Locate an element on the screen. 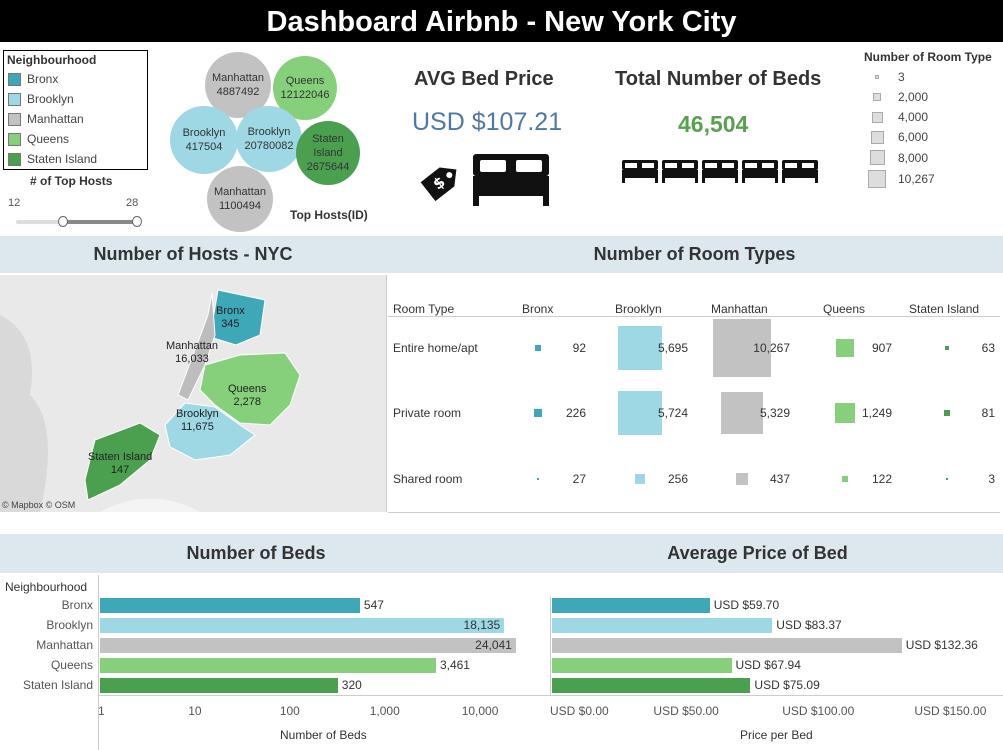 Image resolution: width=1003 pixels, height=750 pixels. bubble-host-id: 20780082 is located at coordinates (269, 146).